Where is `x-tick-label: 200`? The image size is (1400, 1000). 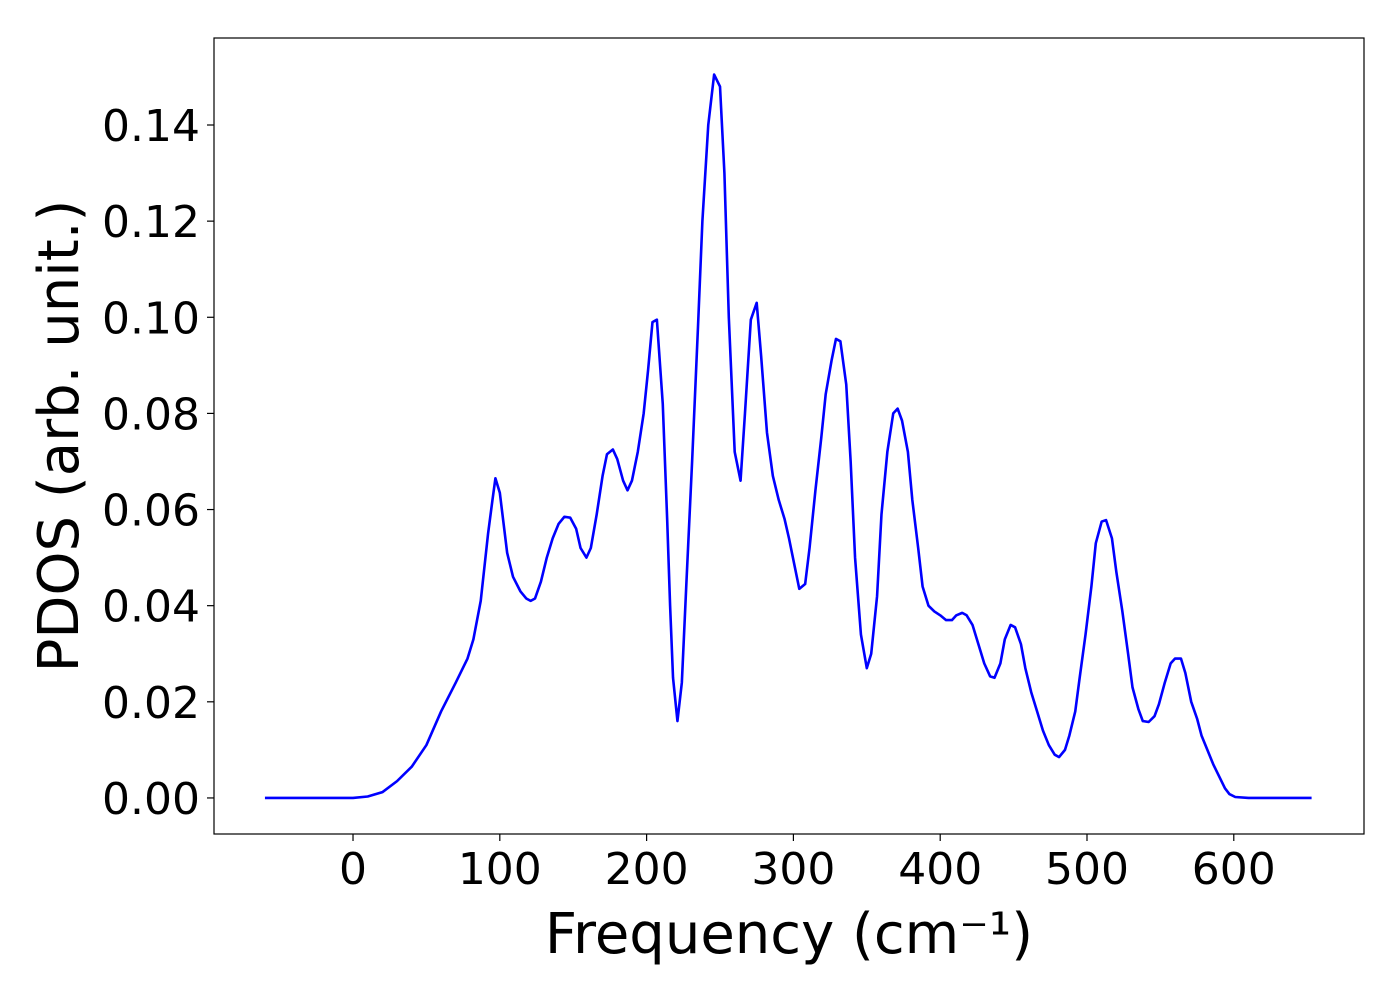
x-tick-label: 200 is located at coordinates (647, 869).